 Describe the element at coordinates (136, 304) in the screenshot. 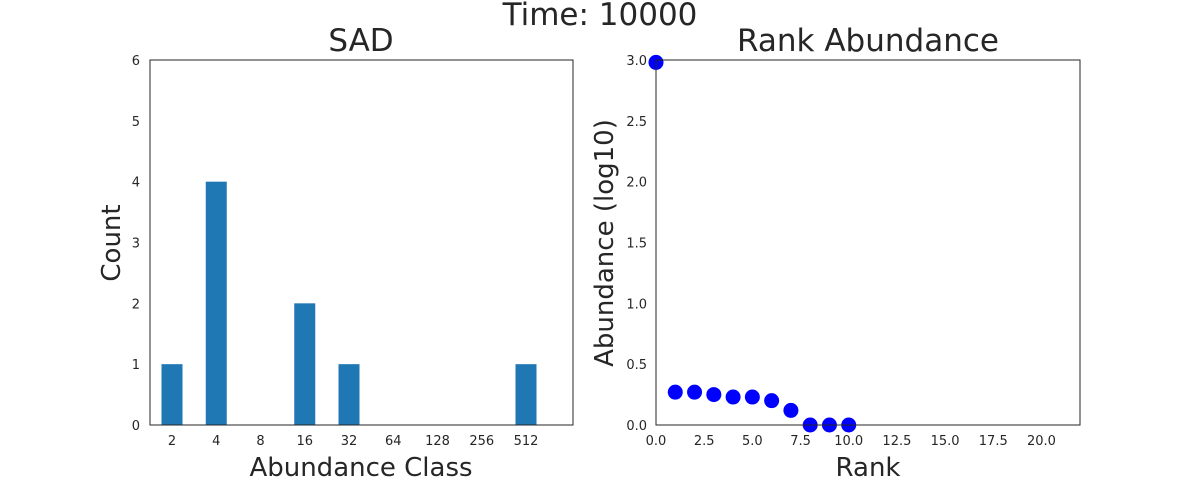

I see `sad-y-tick-label: 2` at that location.